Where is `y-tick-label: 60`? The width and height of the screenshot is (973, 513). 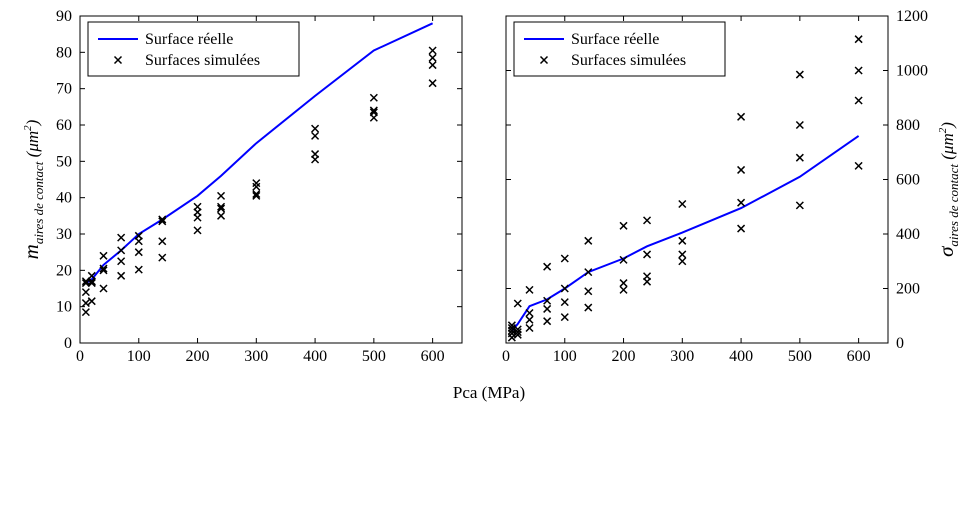 y-tick-label: 60 is located at coordinates (64, 125).